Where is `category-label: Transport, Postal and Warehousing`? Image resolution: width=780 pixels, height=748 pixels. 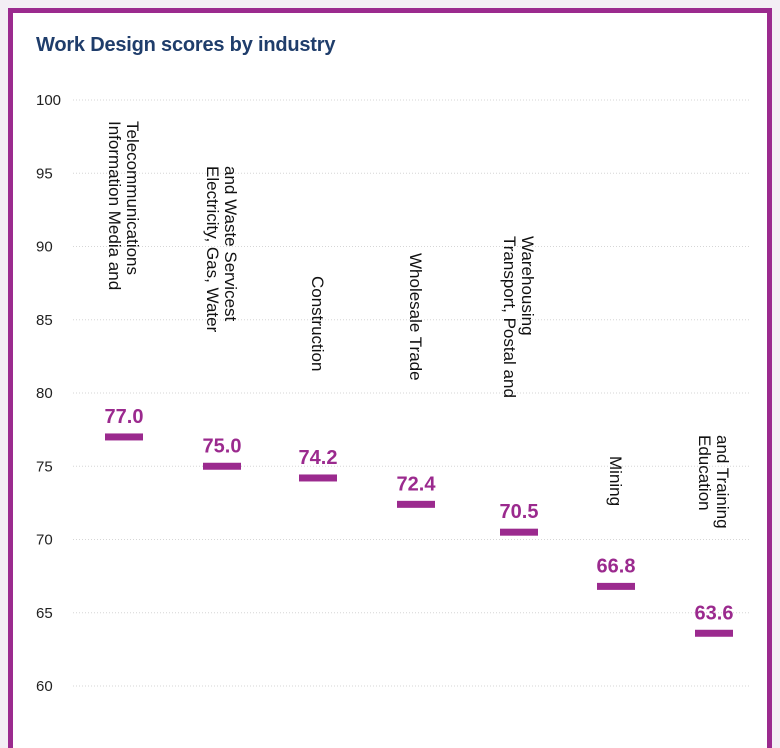
category-label: Transport, Postal and Warehousing is located at coordinates (518, 317).